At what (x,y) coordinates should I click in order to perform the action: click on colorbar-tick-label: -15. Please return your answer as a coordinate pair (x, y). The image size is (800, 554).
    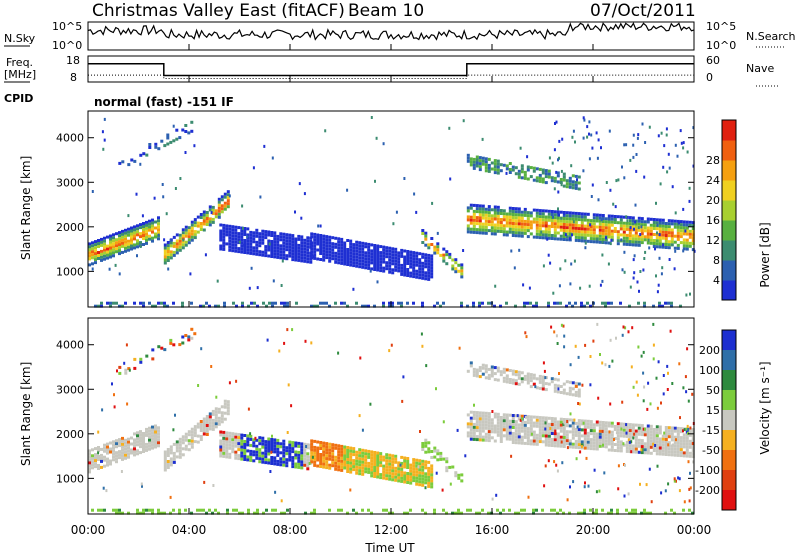
    Looking at the image, I should click on (711, 430).